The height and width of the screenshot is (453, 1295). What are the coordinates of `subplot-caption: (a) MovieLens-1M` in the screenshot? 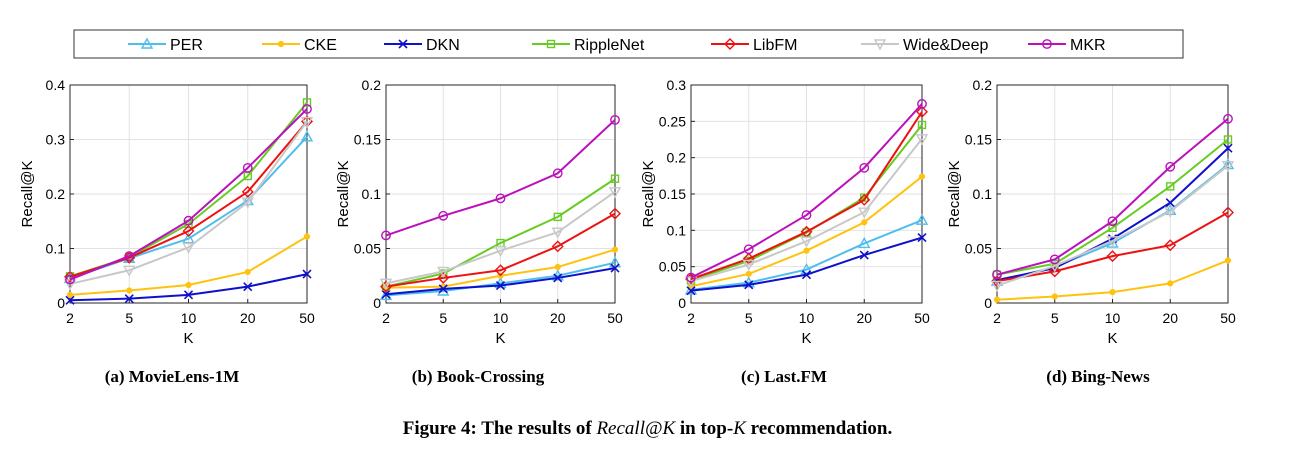 It's located at (172, 376).